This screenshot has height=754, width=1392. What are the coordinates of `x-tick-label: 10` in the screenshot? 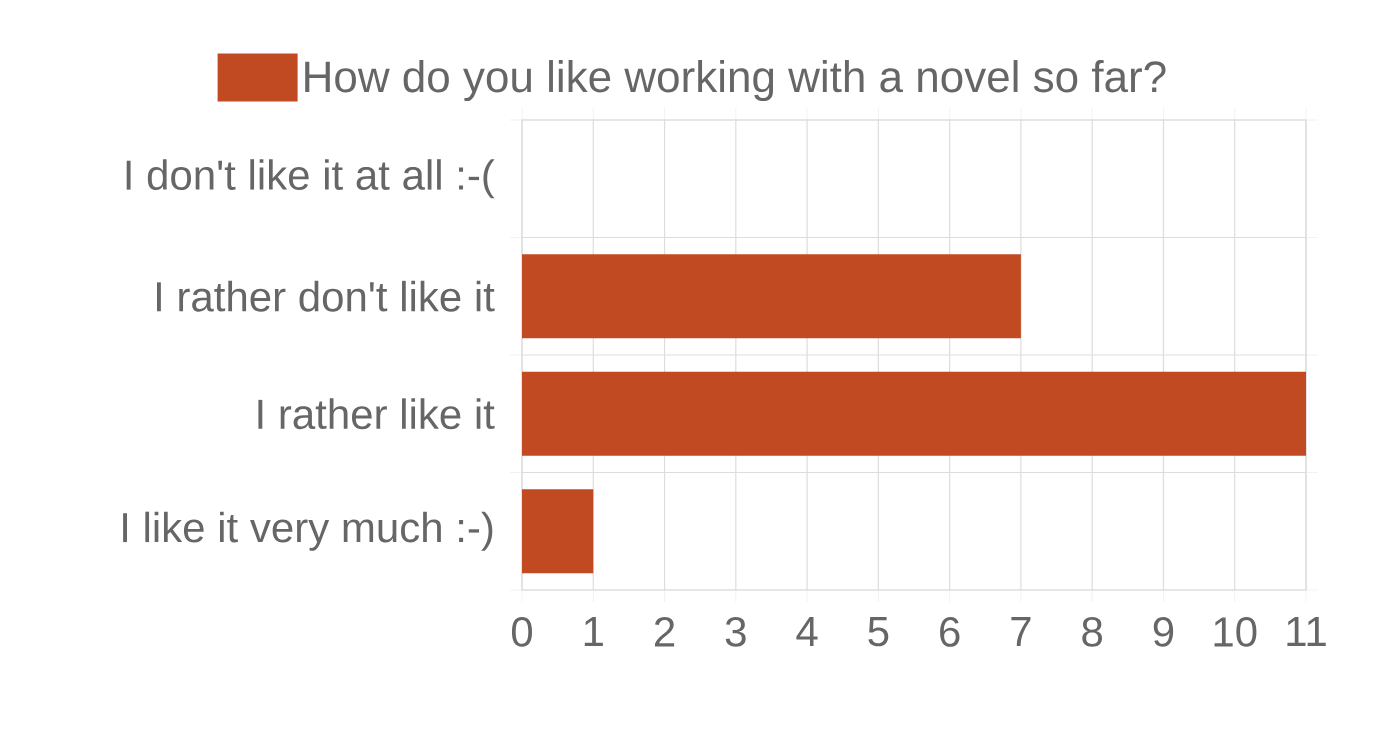 It's located at (1235, 632).